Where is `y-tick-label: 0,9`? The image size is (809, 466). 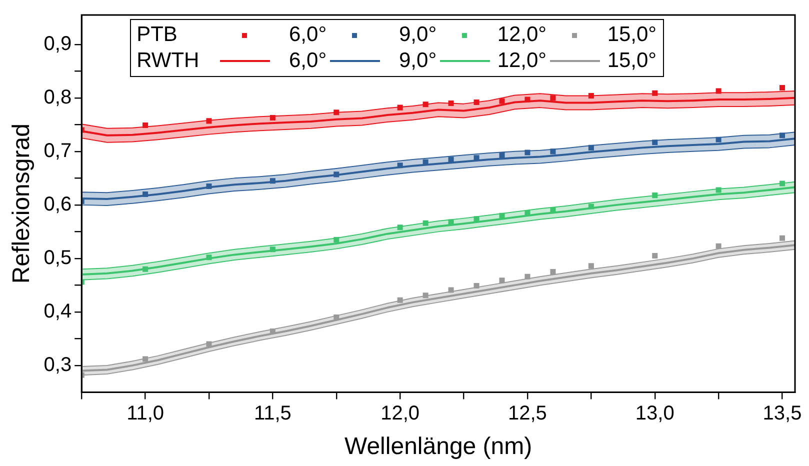
y-tick-label: 0,9 is located at coordinates (58, 43).